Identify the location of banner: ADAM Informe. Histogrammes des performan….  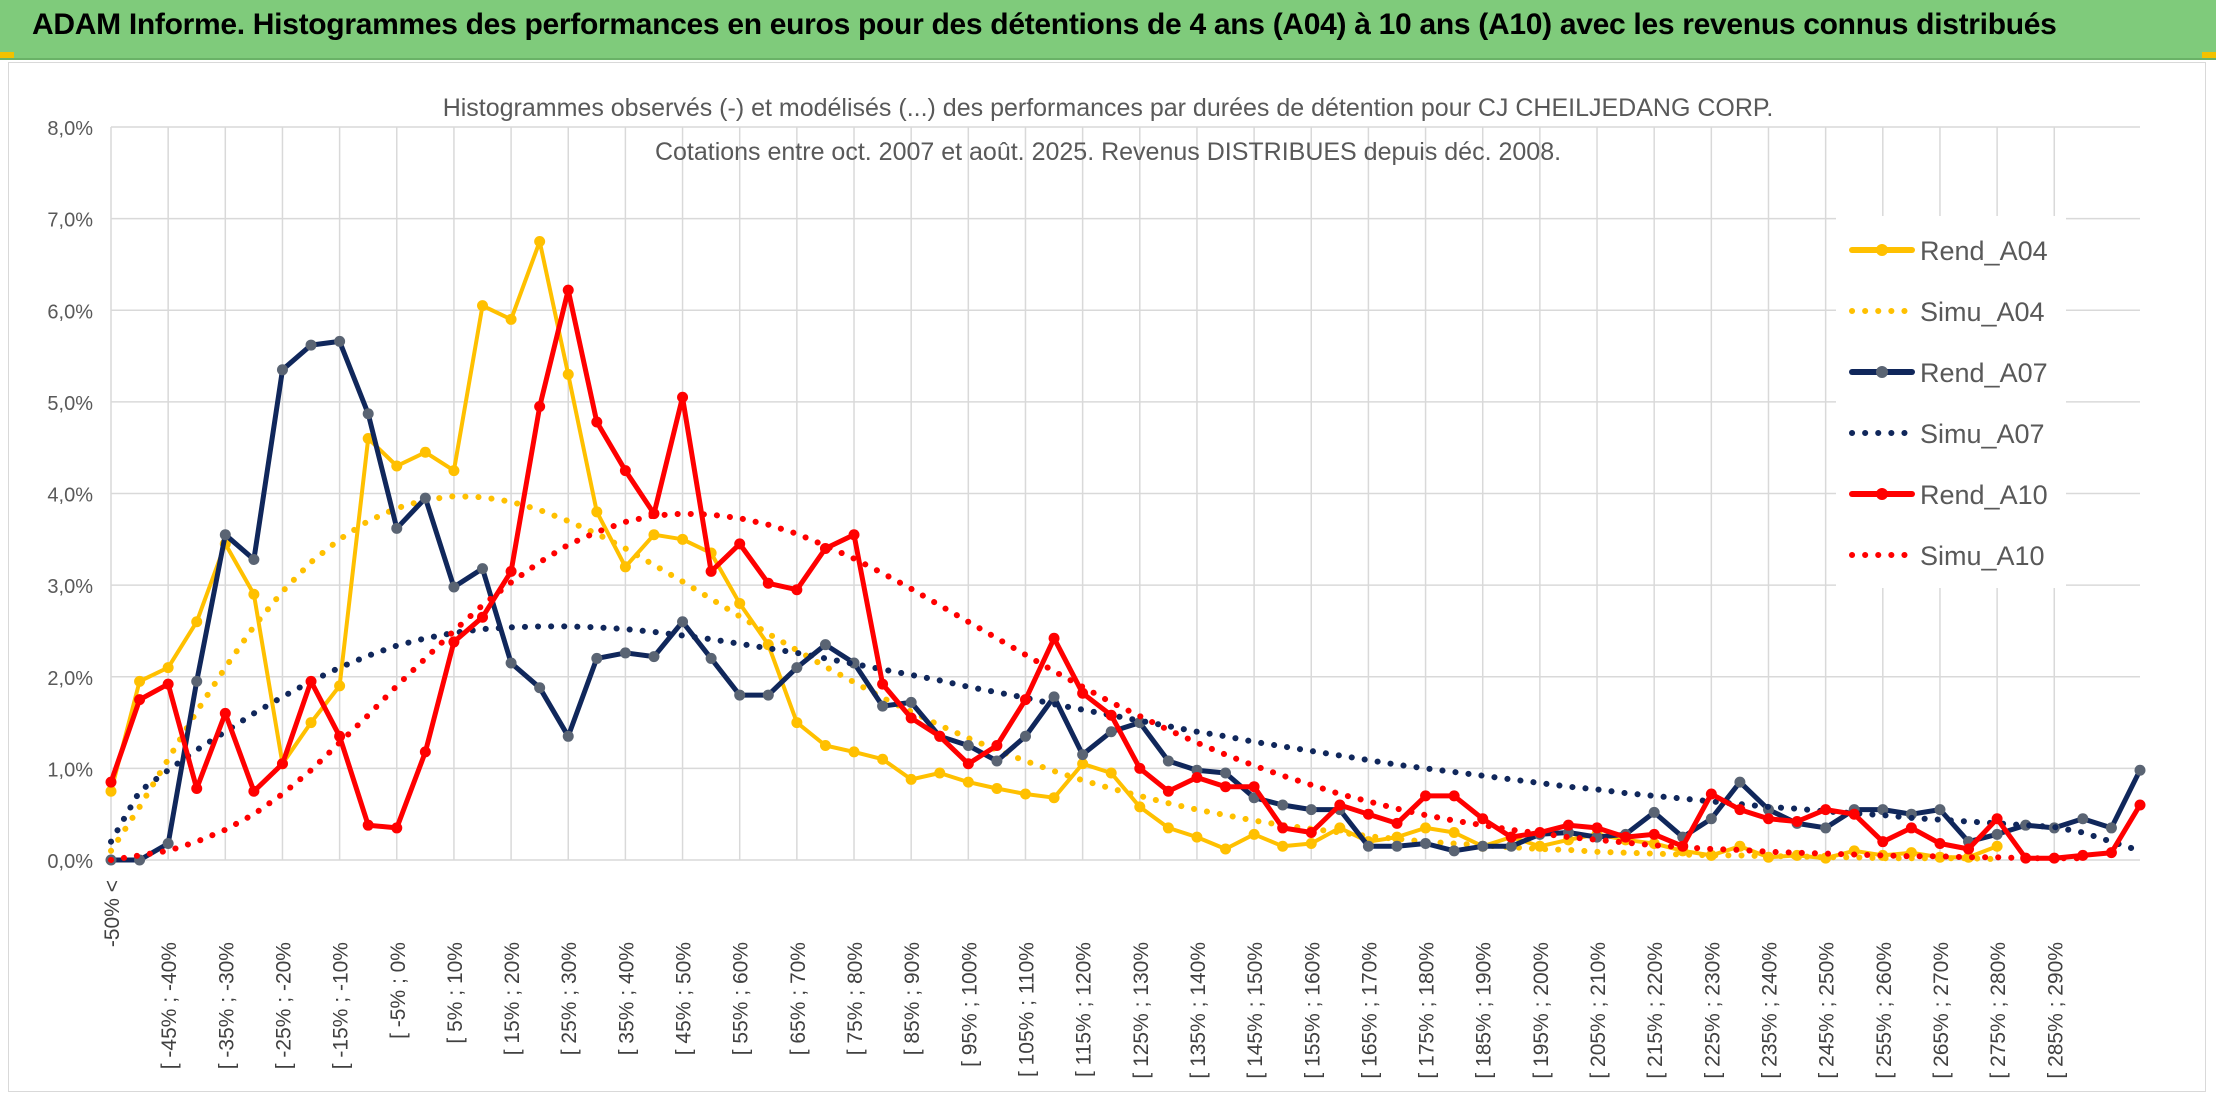
(1108, 30).